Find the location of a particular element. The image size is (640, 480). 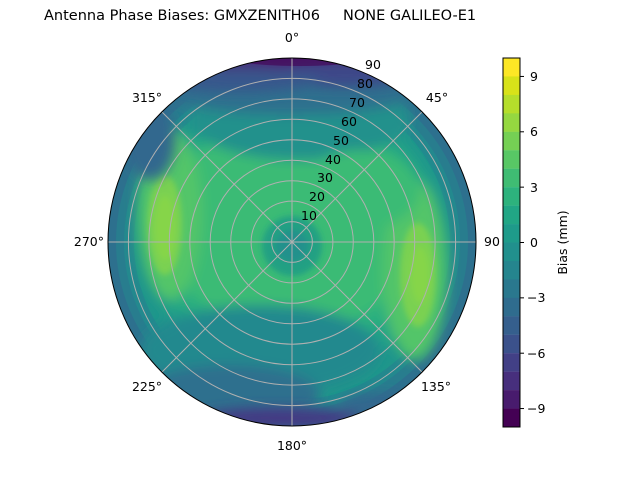

colorbar-tick-0: 0 is located at coordinates (534, 242).